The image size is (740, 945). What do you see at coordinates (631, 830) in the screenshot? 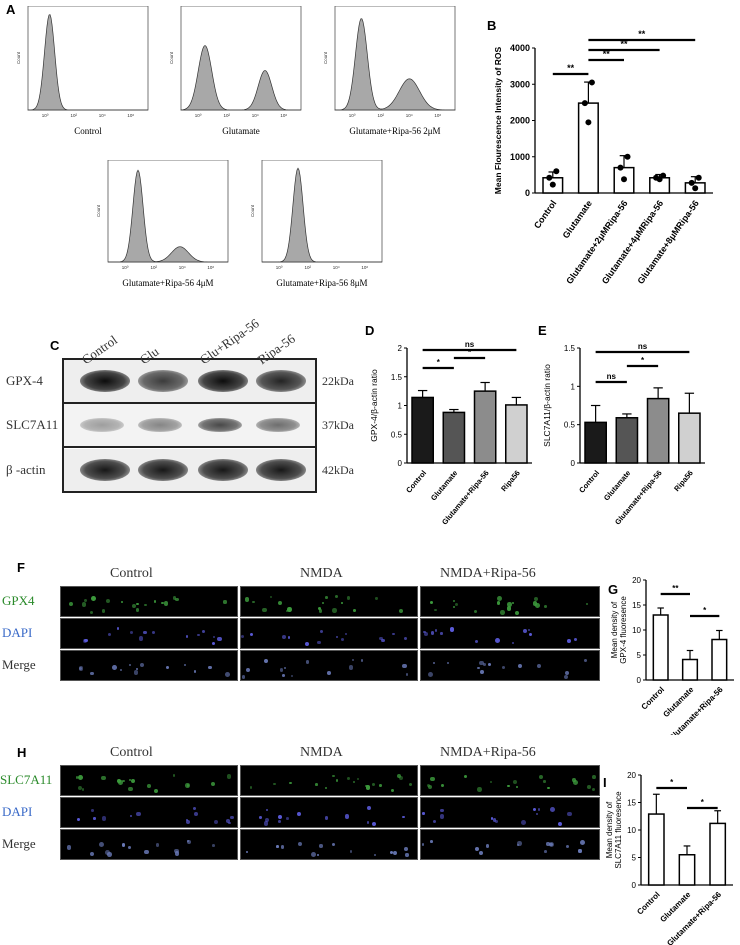
I see `y-tick-label: 10` at bounding box center [631, 830].